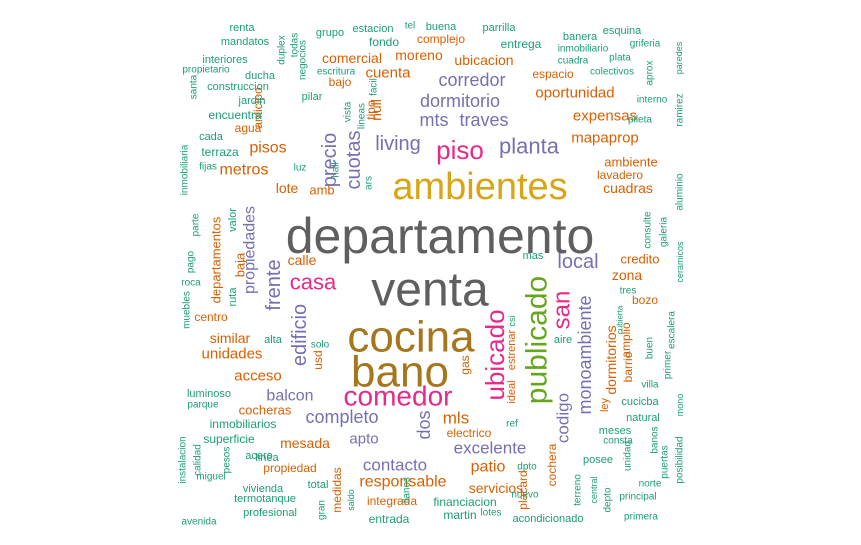 This screenshot has width=861, height=545. Describe the element at coordinates (225, 60) in the screenshot. I see `word-interiores: interiores` at that location.